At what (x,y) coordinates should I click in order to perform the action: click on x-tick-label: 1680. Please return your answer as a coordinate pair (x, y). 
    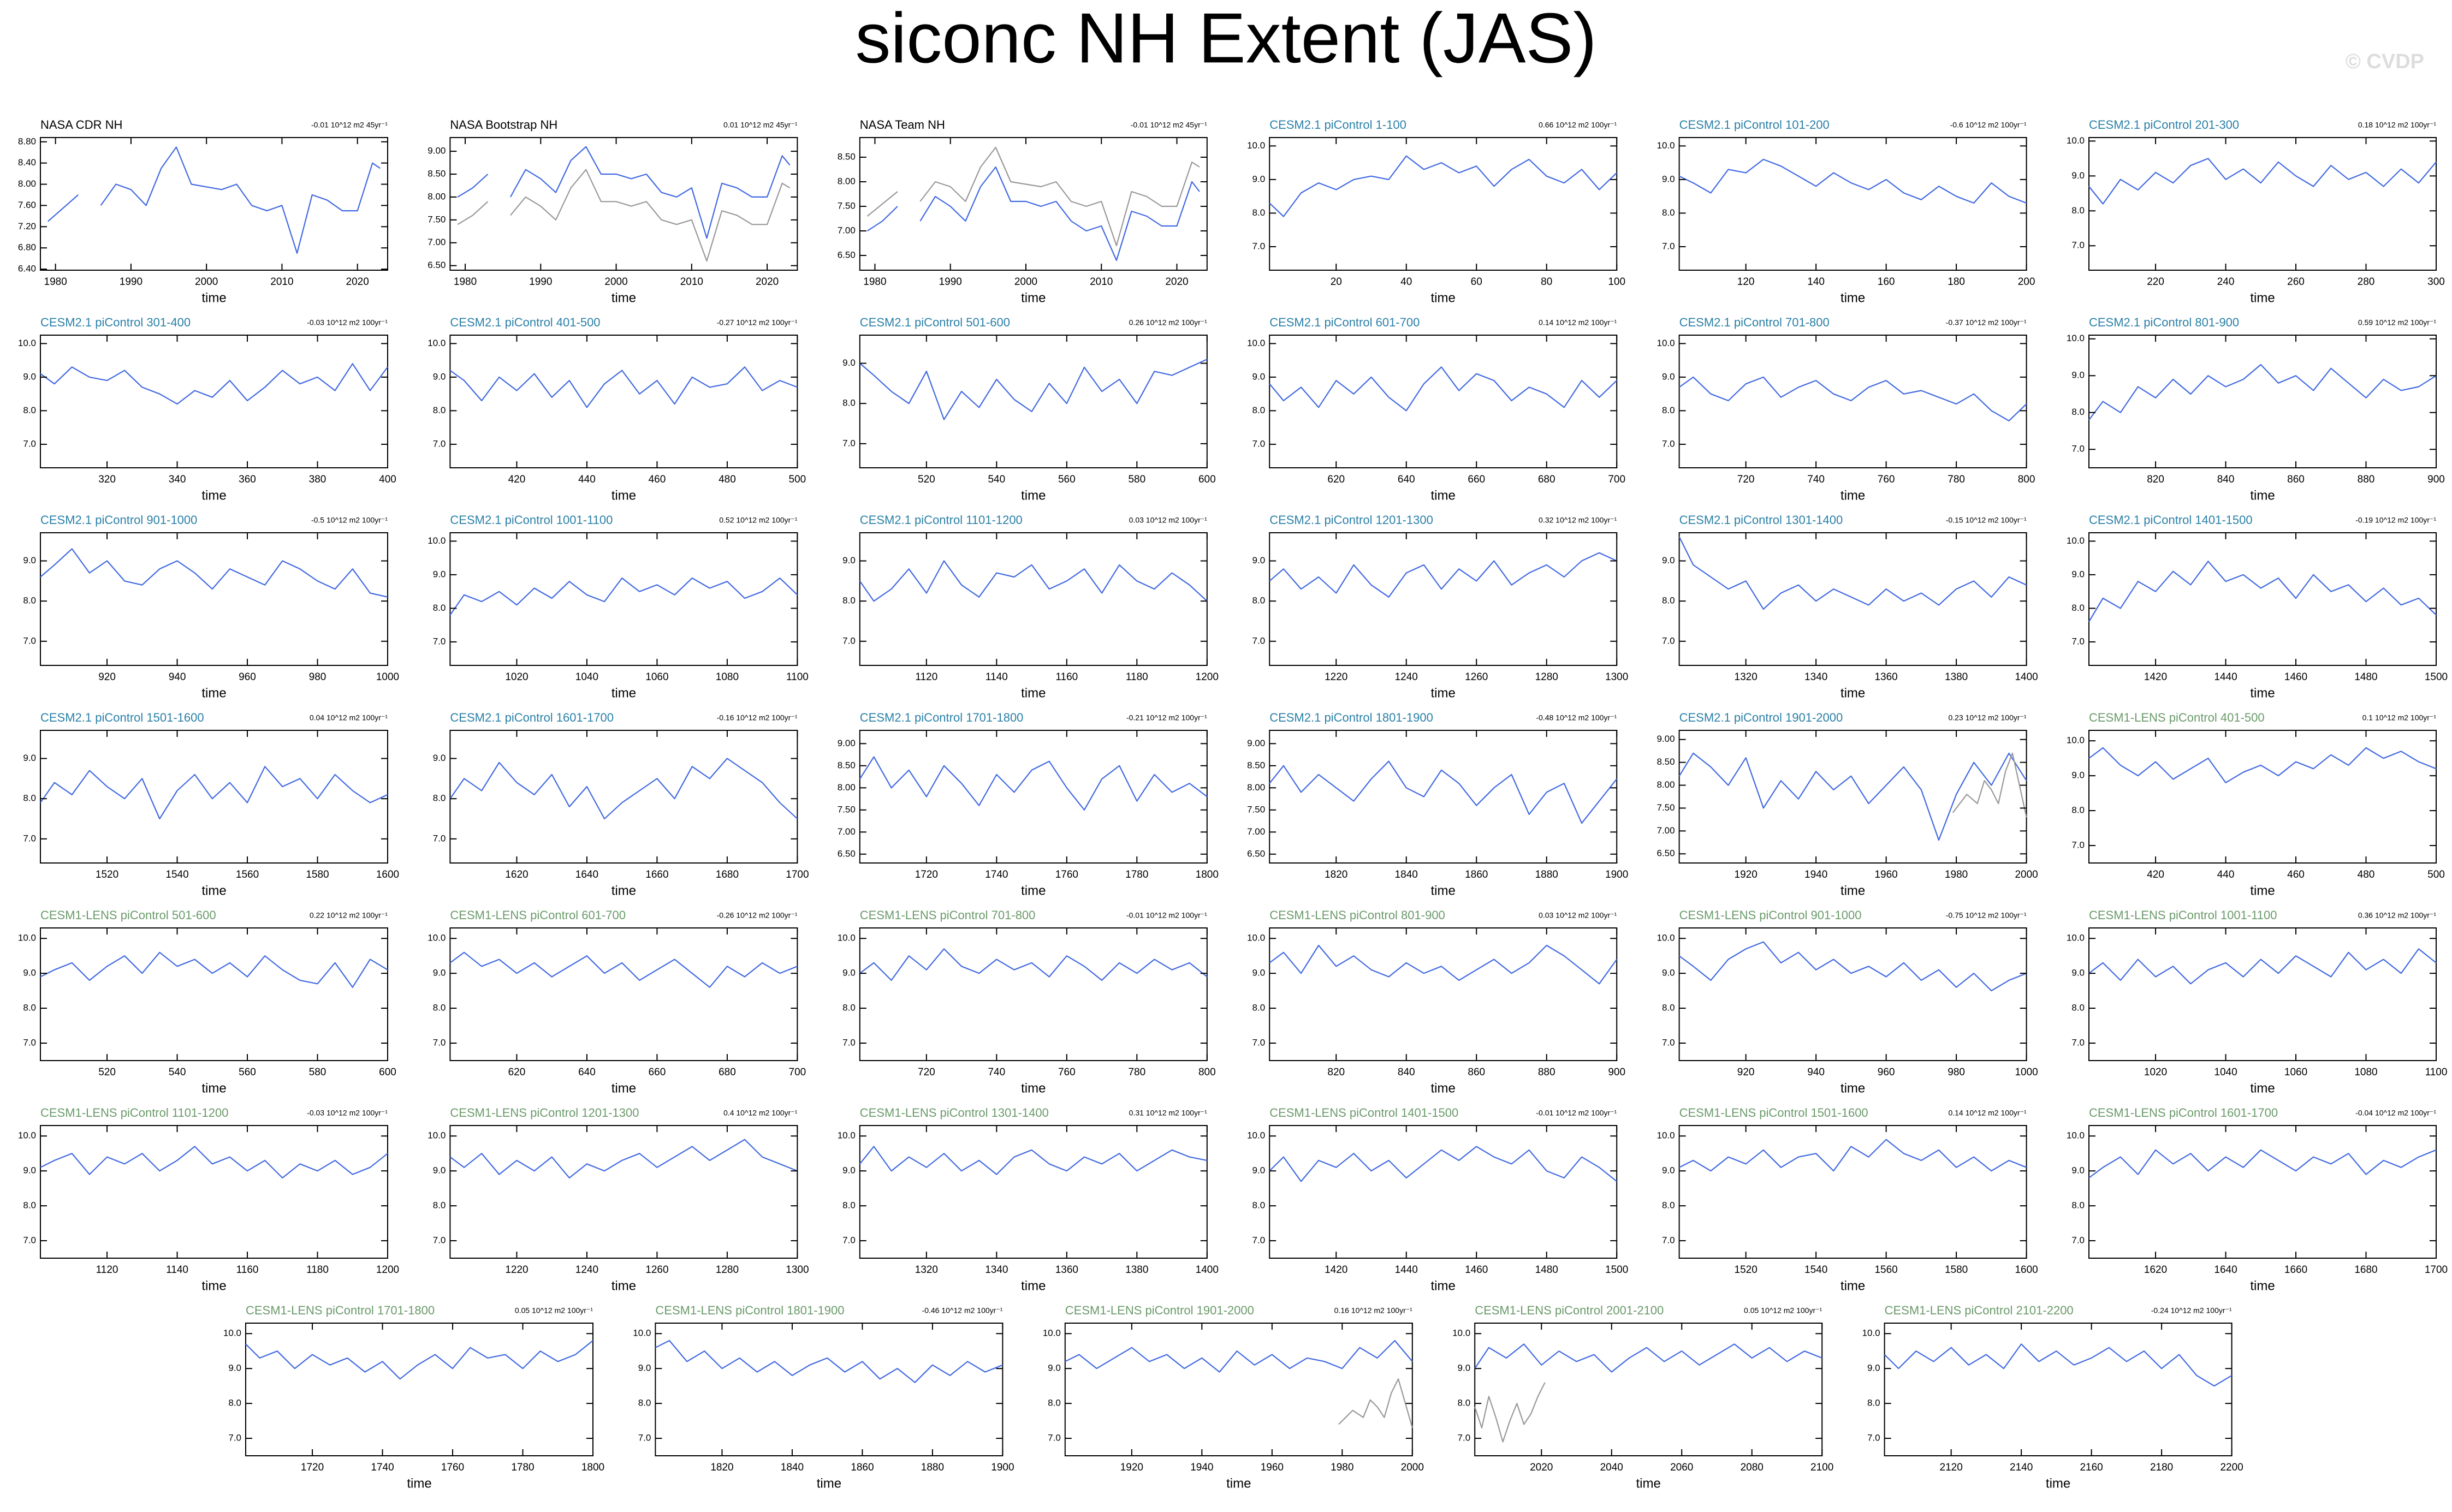
    Looking at the image, I should click on (2365, 1270).